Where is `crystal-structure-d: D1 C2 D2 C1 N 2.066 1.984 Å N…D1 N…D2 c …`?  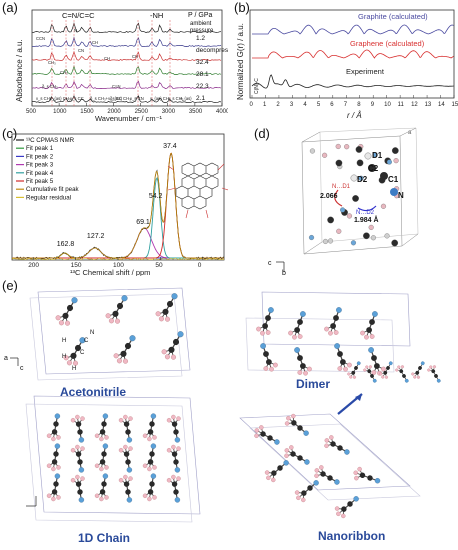 crystal-structure-d: D1 C2 D2 C1 N 2.066 1.984 Å N…D1 N…D2 c … is located at coordinates (343, 201).